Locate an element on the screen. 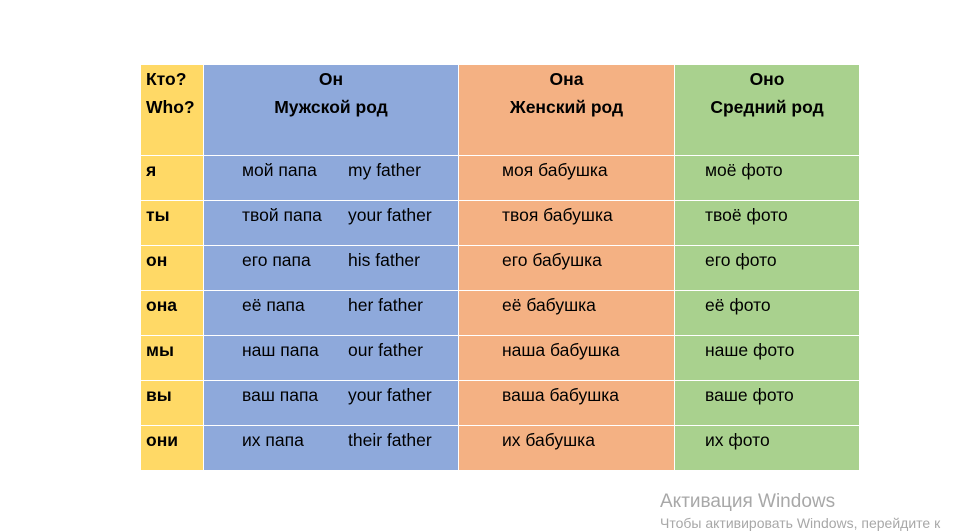 The height and width of the screenshot is (532, 973). feminine-cell: ваша бабушка is located at coordinates (566, 403).